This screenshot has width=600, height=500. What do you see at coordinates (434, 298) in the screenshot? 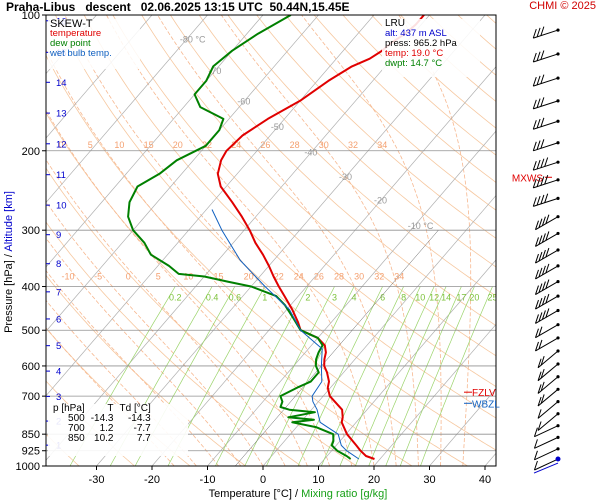
I see `mixing-ratio-label: 12` at bounding box center [434, 298].